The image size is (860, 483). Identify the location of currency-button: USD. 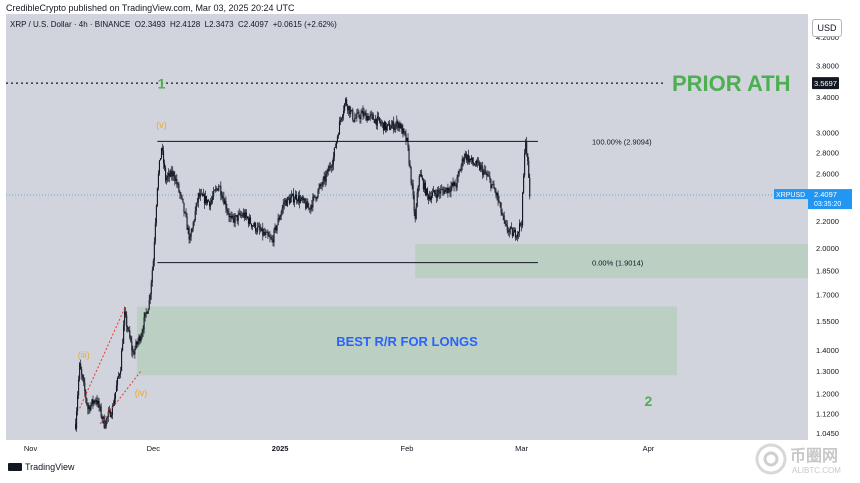
(827, 28).